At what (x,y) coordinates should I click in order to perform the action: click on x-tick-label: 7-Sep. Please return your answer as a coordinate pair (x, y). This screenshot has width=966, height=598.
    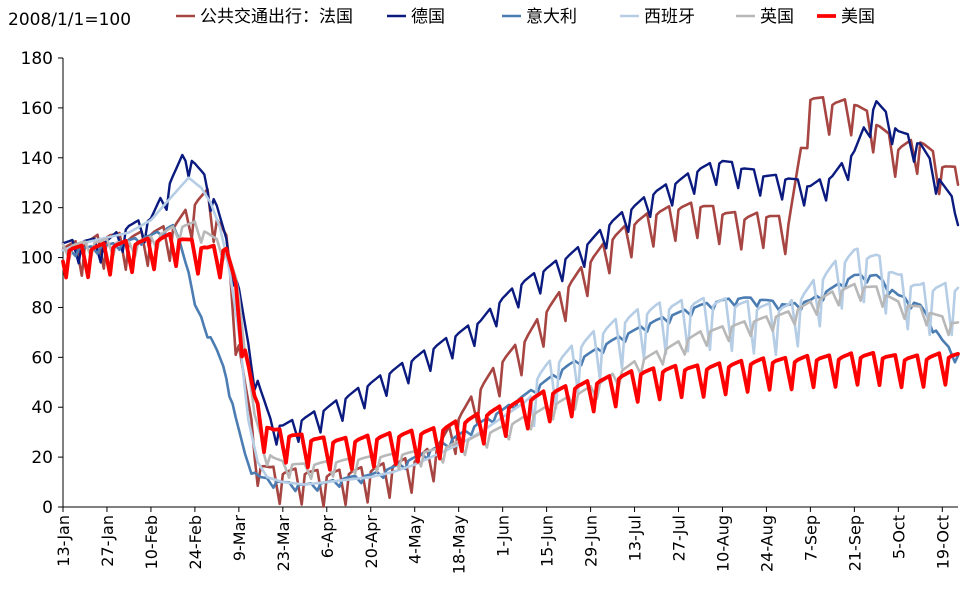
    Looking at the image, I should click on (810, 538).